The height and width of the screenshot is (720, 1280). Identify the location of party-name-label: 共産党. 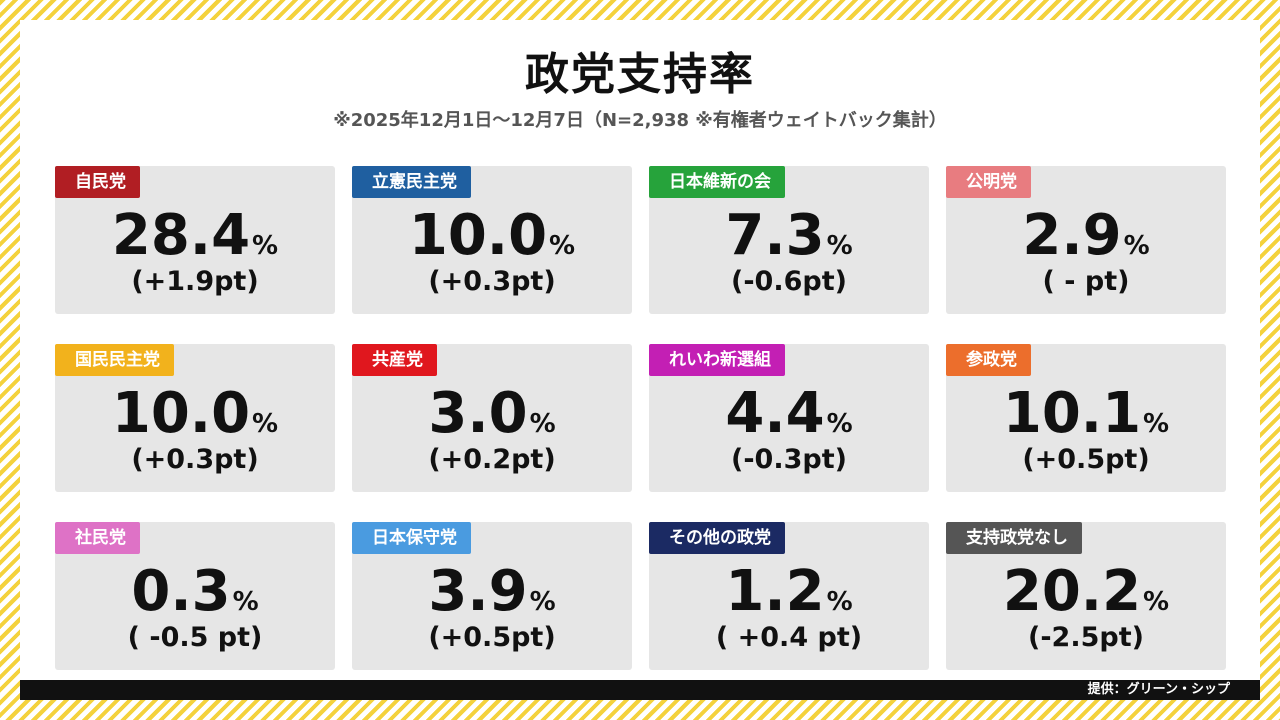
(394, 360).